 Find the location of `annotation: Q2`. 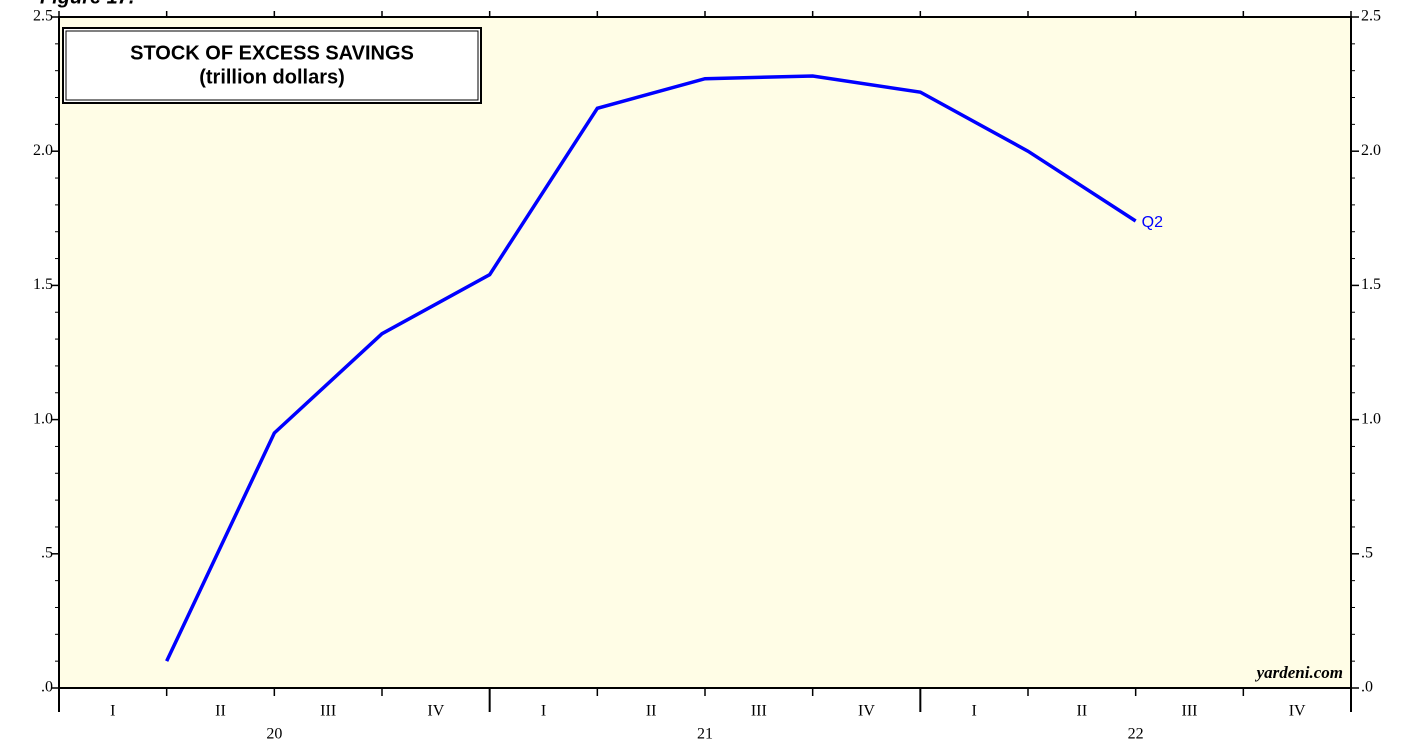

annotation: Q2 is located at coordinates (1152, 222).